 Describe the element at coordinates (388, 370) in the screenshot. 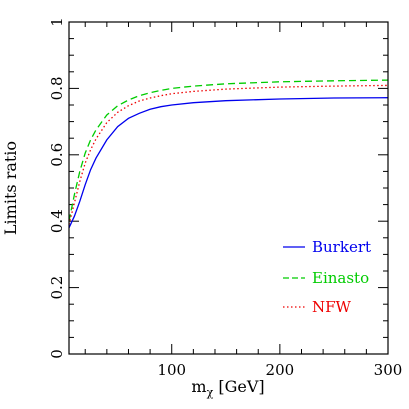

I see `x-tick-label: 300` at that location.